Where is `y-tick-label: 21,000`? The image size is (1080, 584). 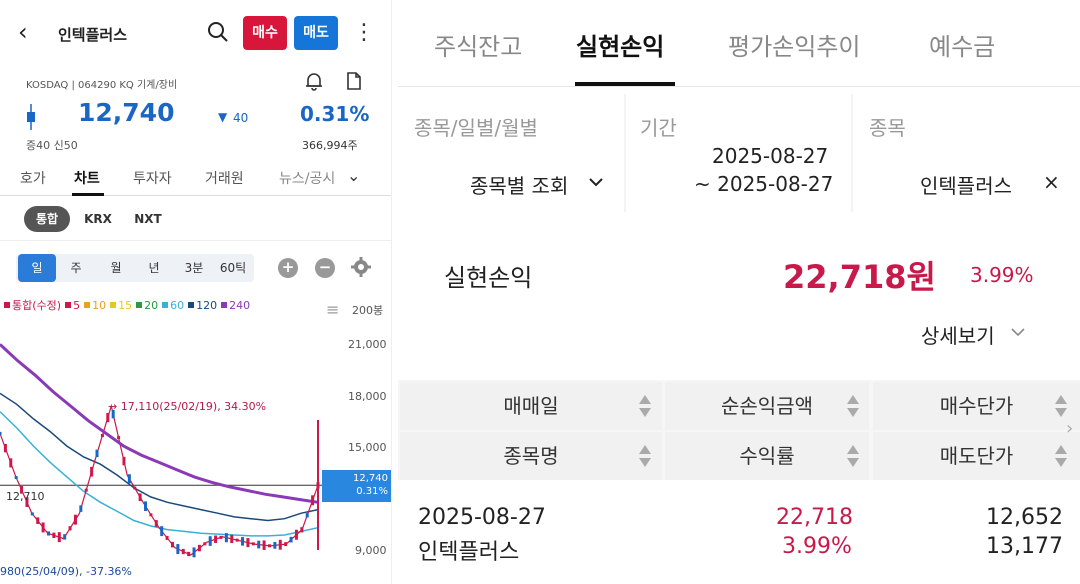
y-tick-label: 21,000 is located at coordinates (367, 344).